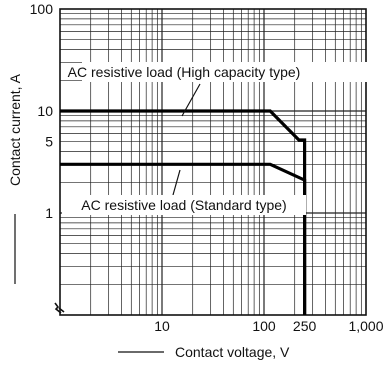 This screenshot has width=384, height=367. I want to click on y-tick-label: 10, so click(45, 111).